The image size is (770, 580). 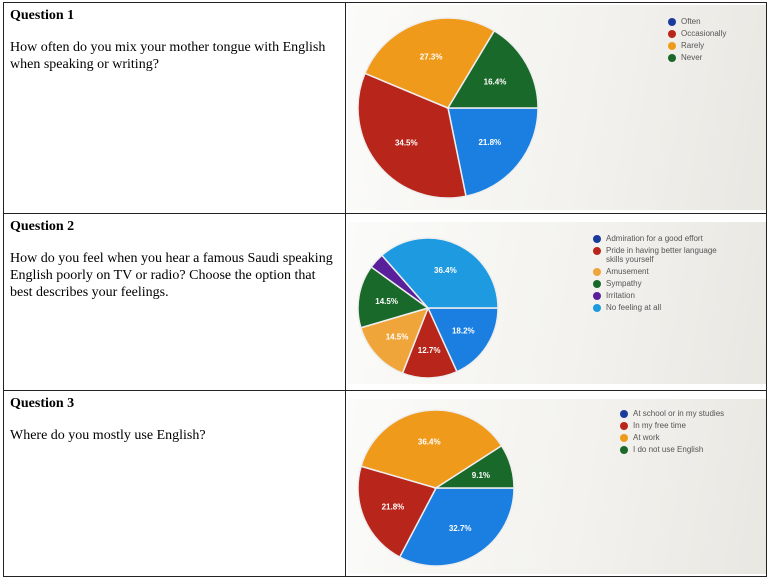 I want to click on pie-slice-at-school-or-in-my-studies, so click(x=456, y=527).